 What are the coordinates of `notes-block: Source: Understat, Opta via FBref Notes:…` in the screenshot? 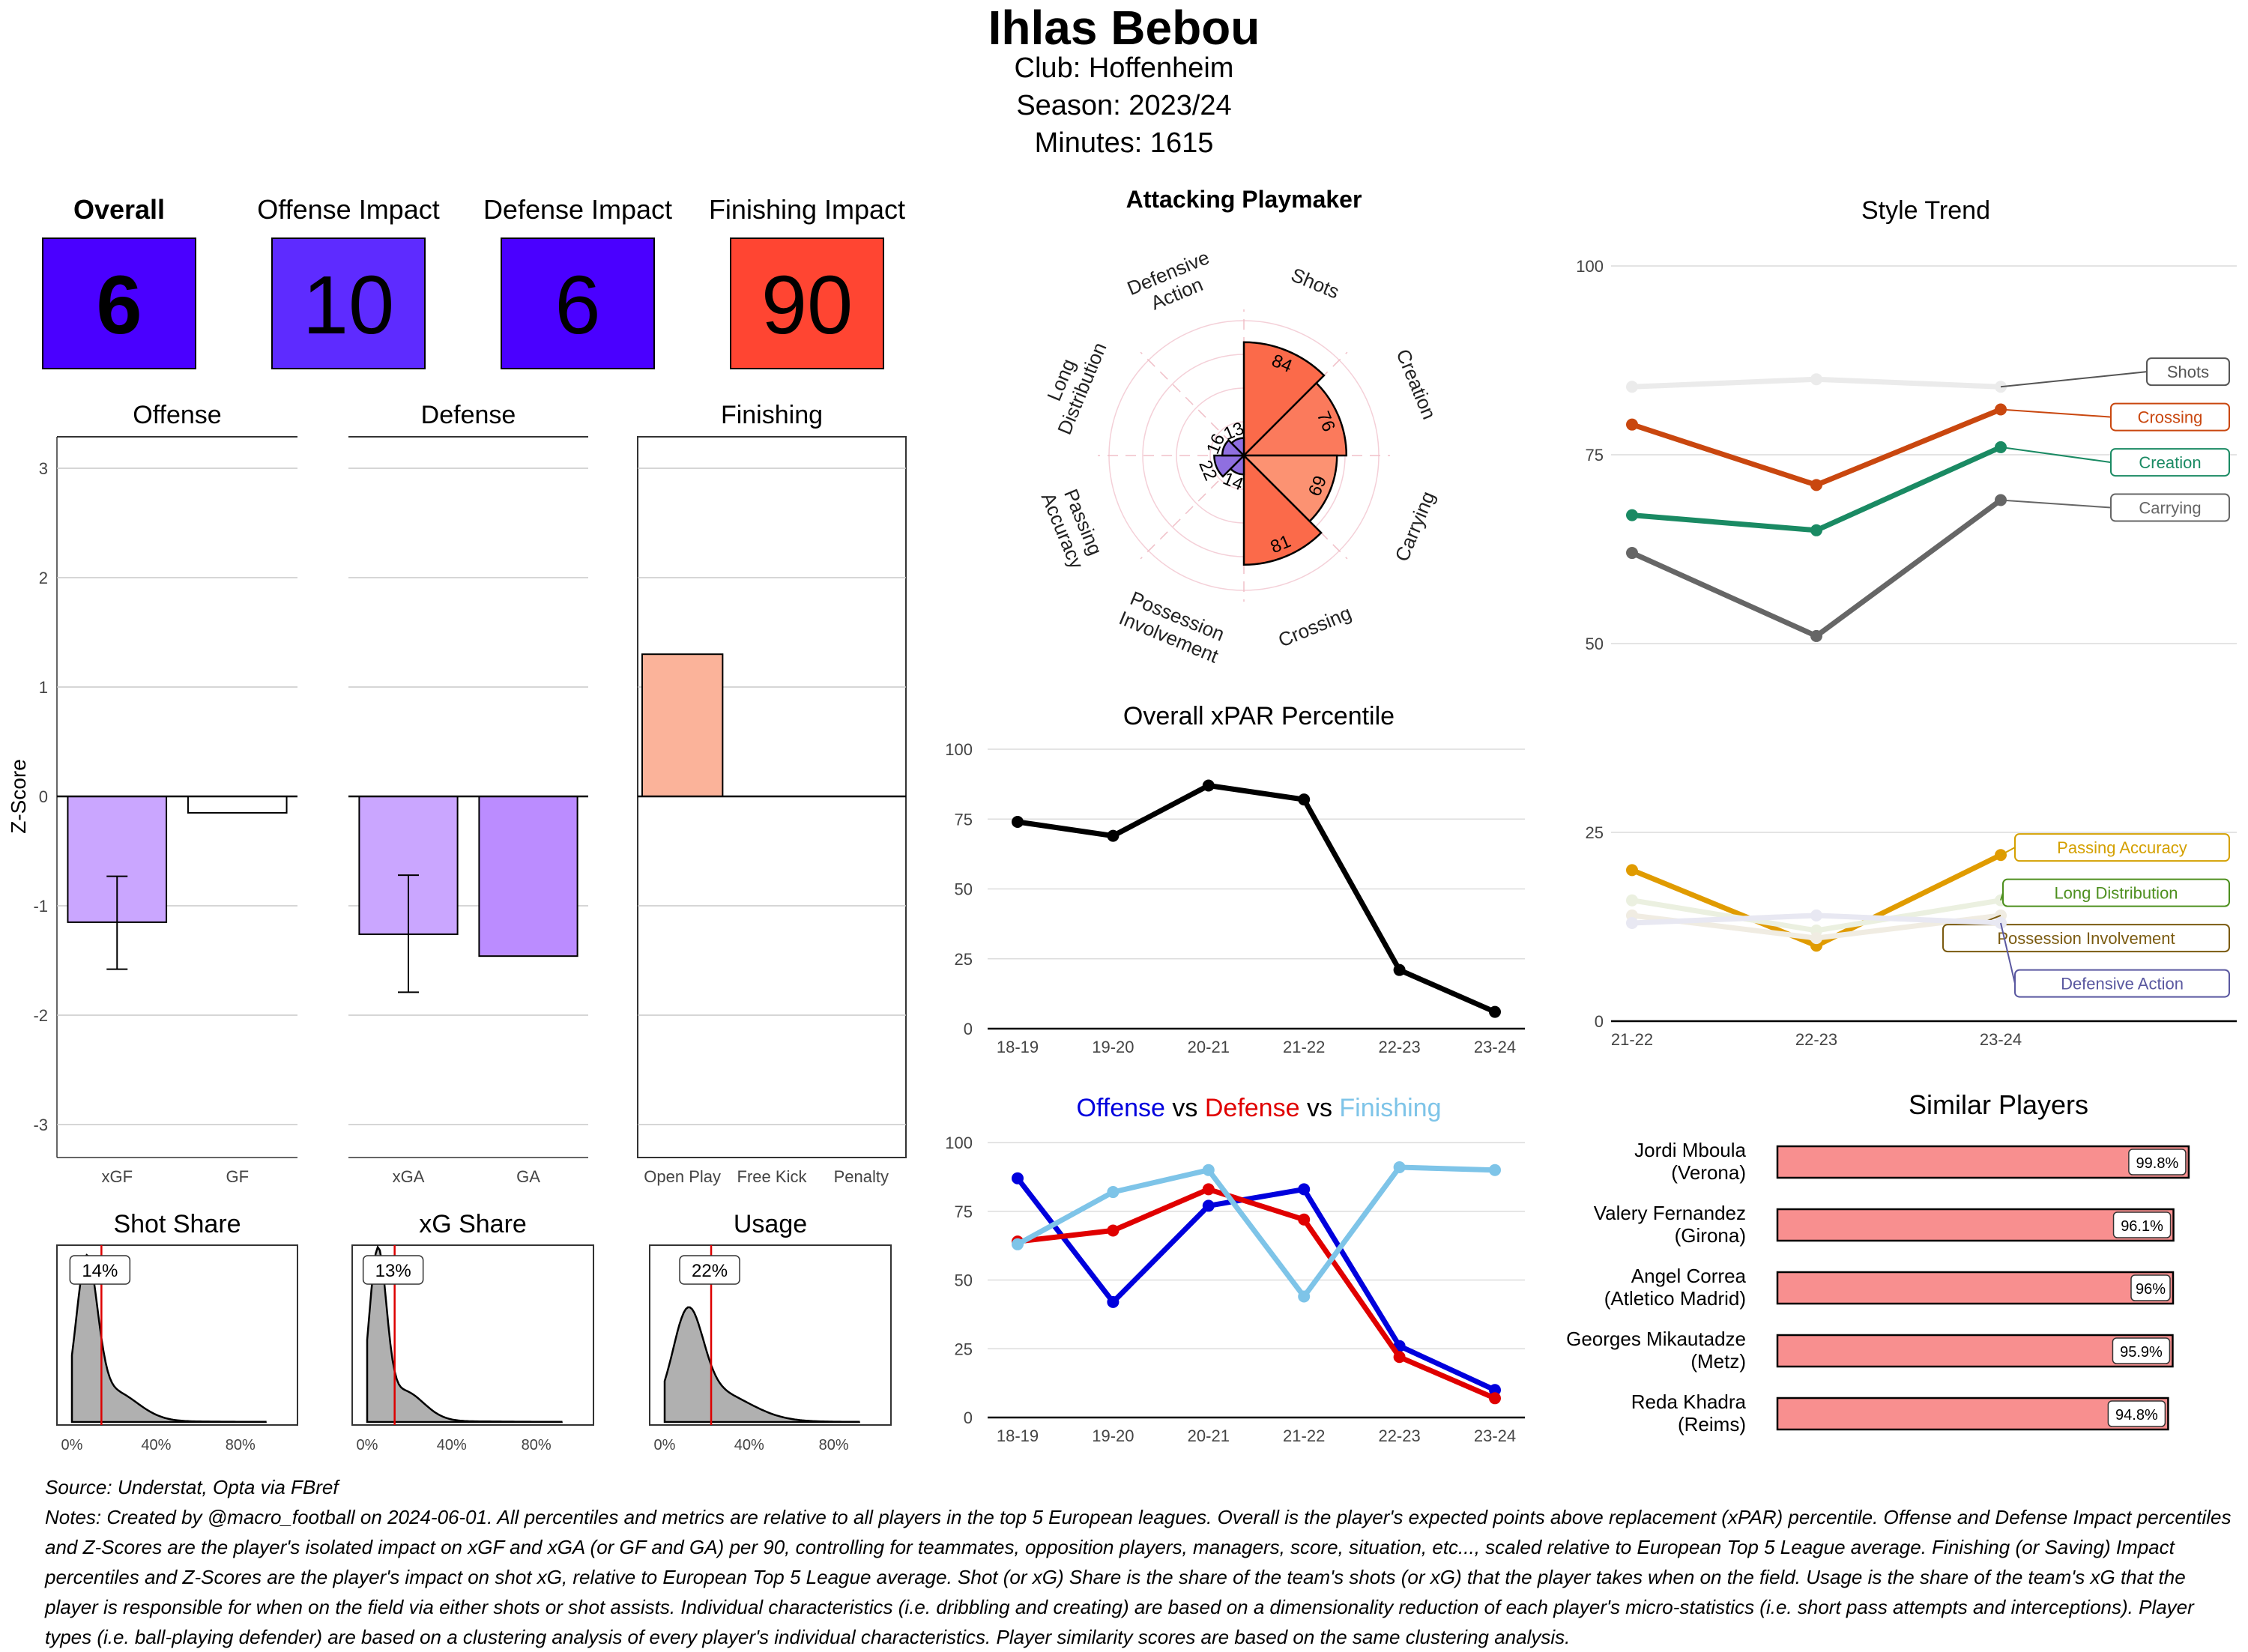 It's located at (1139, 1562).